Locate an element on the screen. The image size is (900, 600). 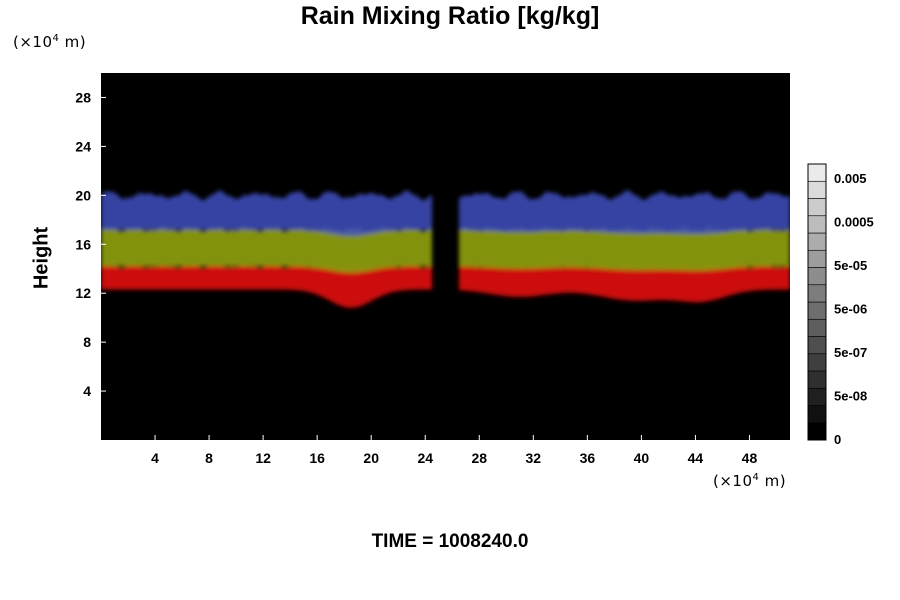
x-tick-label: 16 is located at coordinates (317, 458).